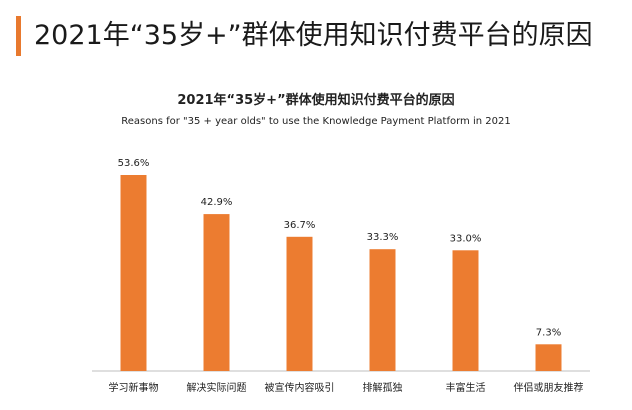 This screenshot has width=632, height=410. Describe the element at coordinates (217, 387) in the screenshot. I see `category-label-1: 解决实际问题` at that location.